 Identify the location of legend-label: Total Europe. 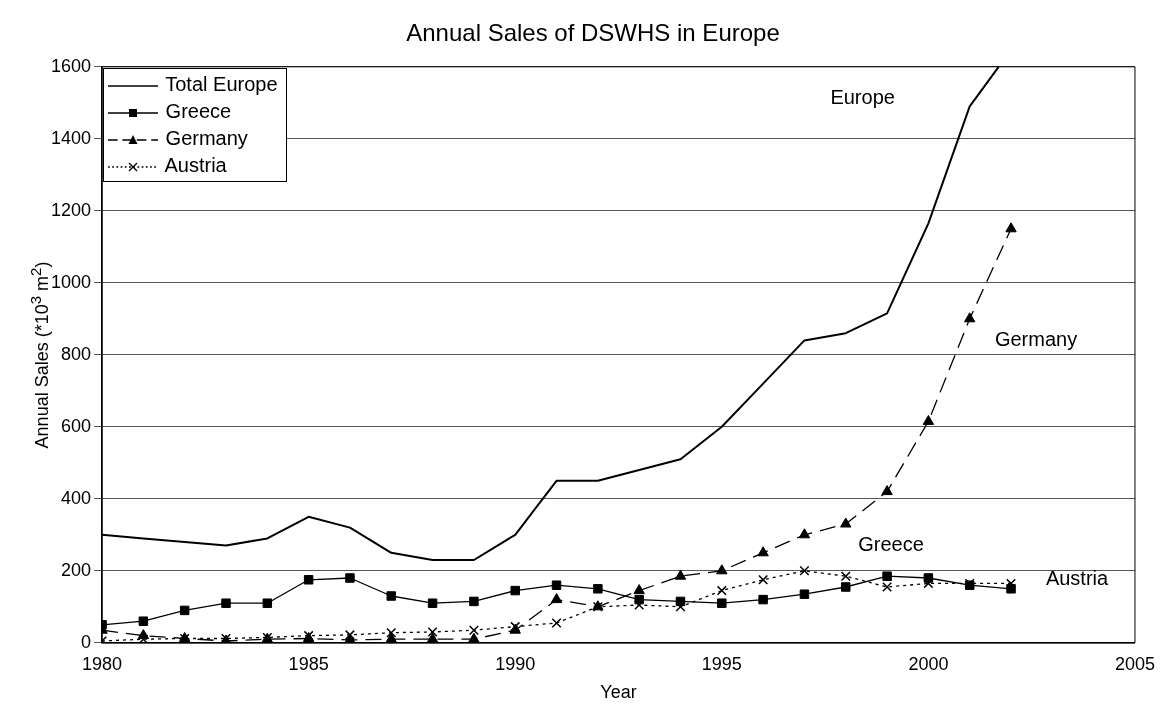
(221, 83).